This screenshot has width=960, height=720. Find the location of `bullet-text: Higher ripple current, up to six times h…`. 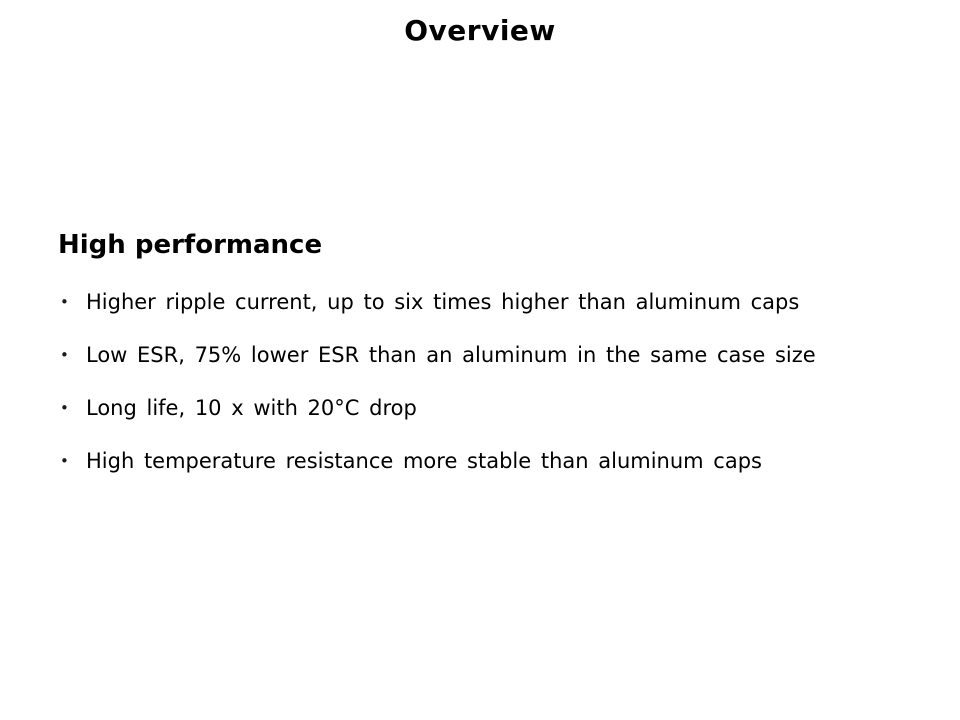

bullet-text: Higher ripple current, up to six times h… is located at coordinates (443, 302).